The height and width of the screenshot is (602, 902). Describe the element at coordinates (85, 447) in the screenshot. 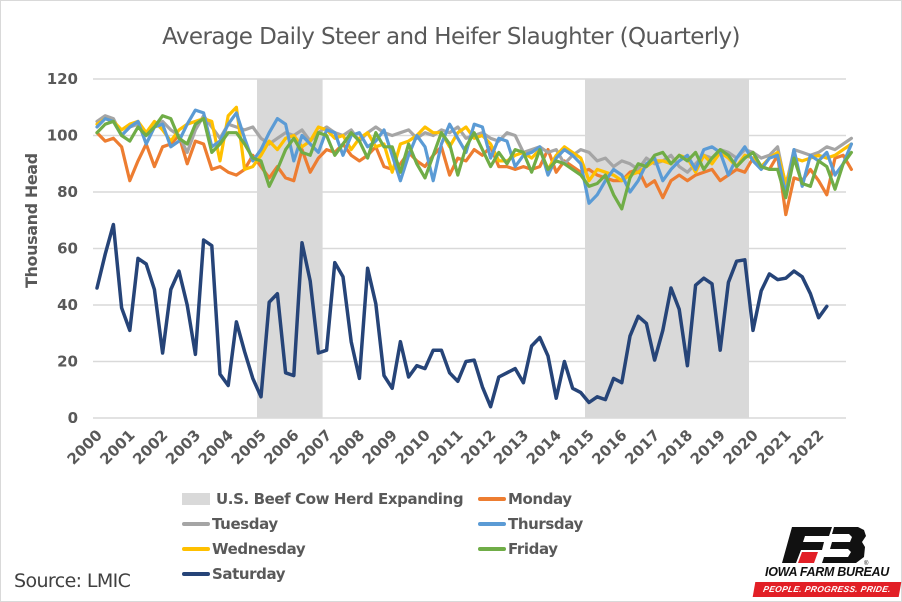

I see `x-tick-label: 2000` at that location.